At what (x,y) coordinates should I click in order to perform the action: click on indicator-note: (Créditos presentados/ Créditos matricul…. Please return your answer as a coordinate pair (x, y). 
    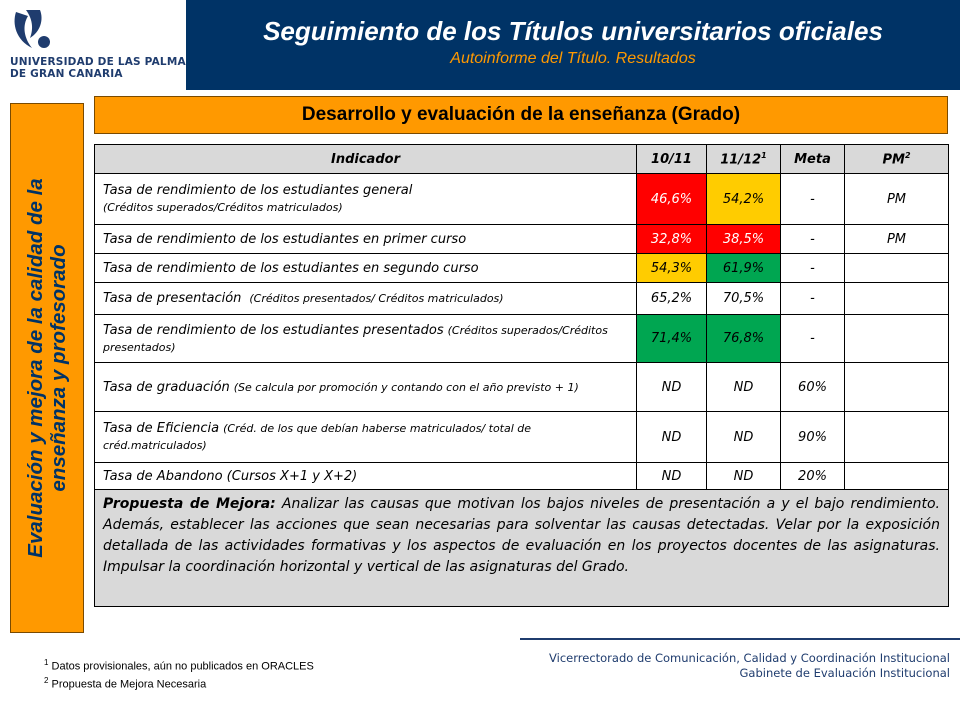
    Looking at the image, I should click on (376, 298).